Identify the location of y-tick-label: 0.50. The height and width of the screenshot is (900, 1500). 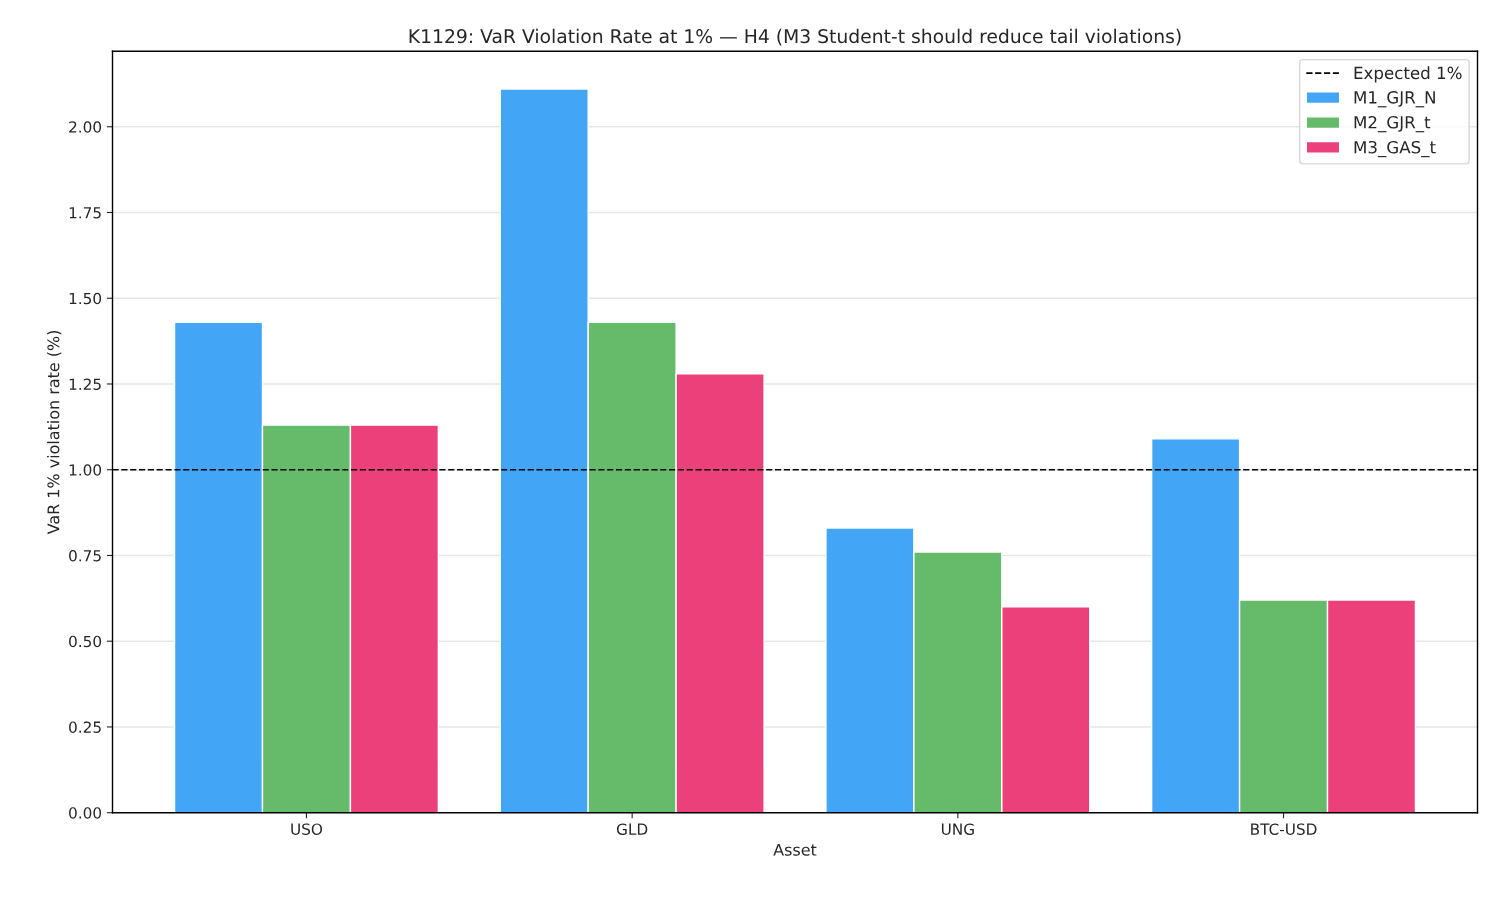
(85, 641).